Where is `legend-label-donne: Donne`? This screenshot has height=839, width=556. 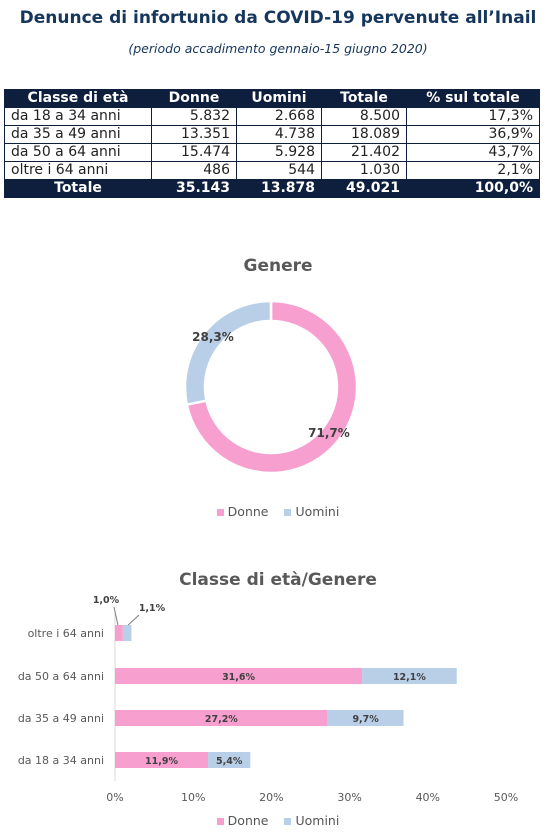
legend-label-donne: Donne is located at coordinates (248, 511).